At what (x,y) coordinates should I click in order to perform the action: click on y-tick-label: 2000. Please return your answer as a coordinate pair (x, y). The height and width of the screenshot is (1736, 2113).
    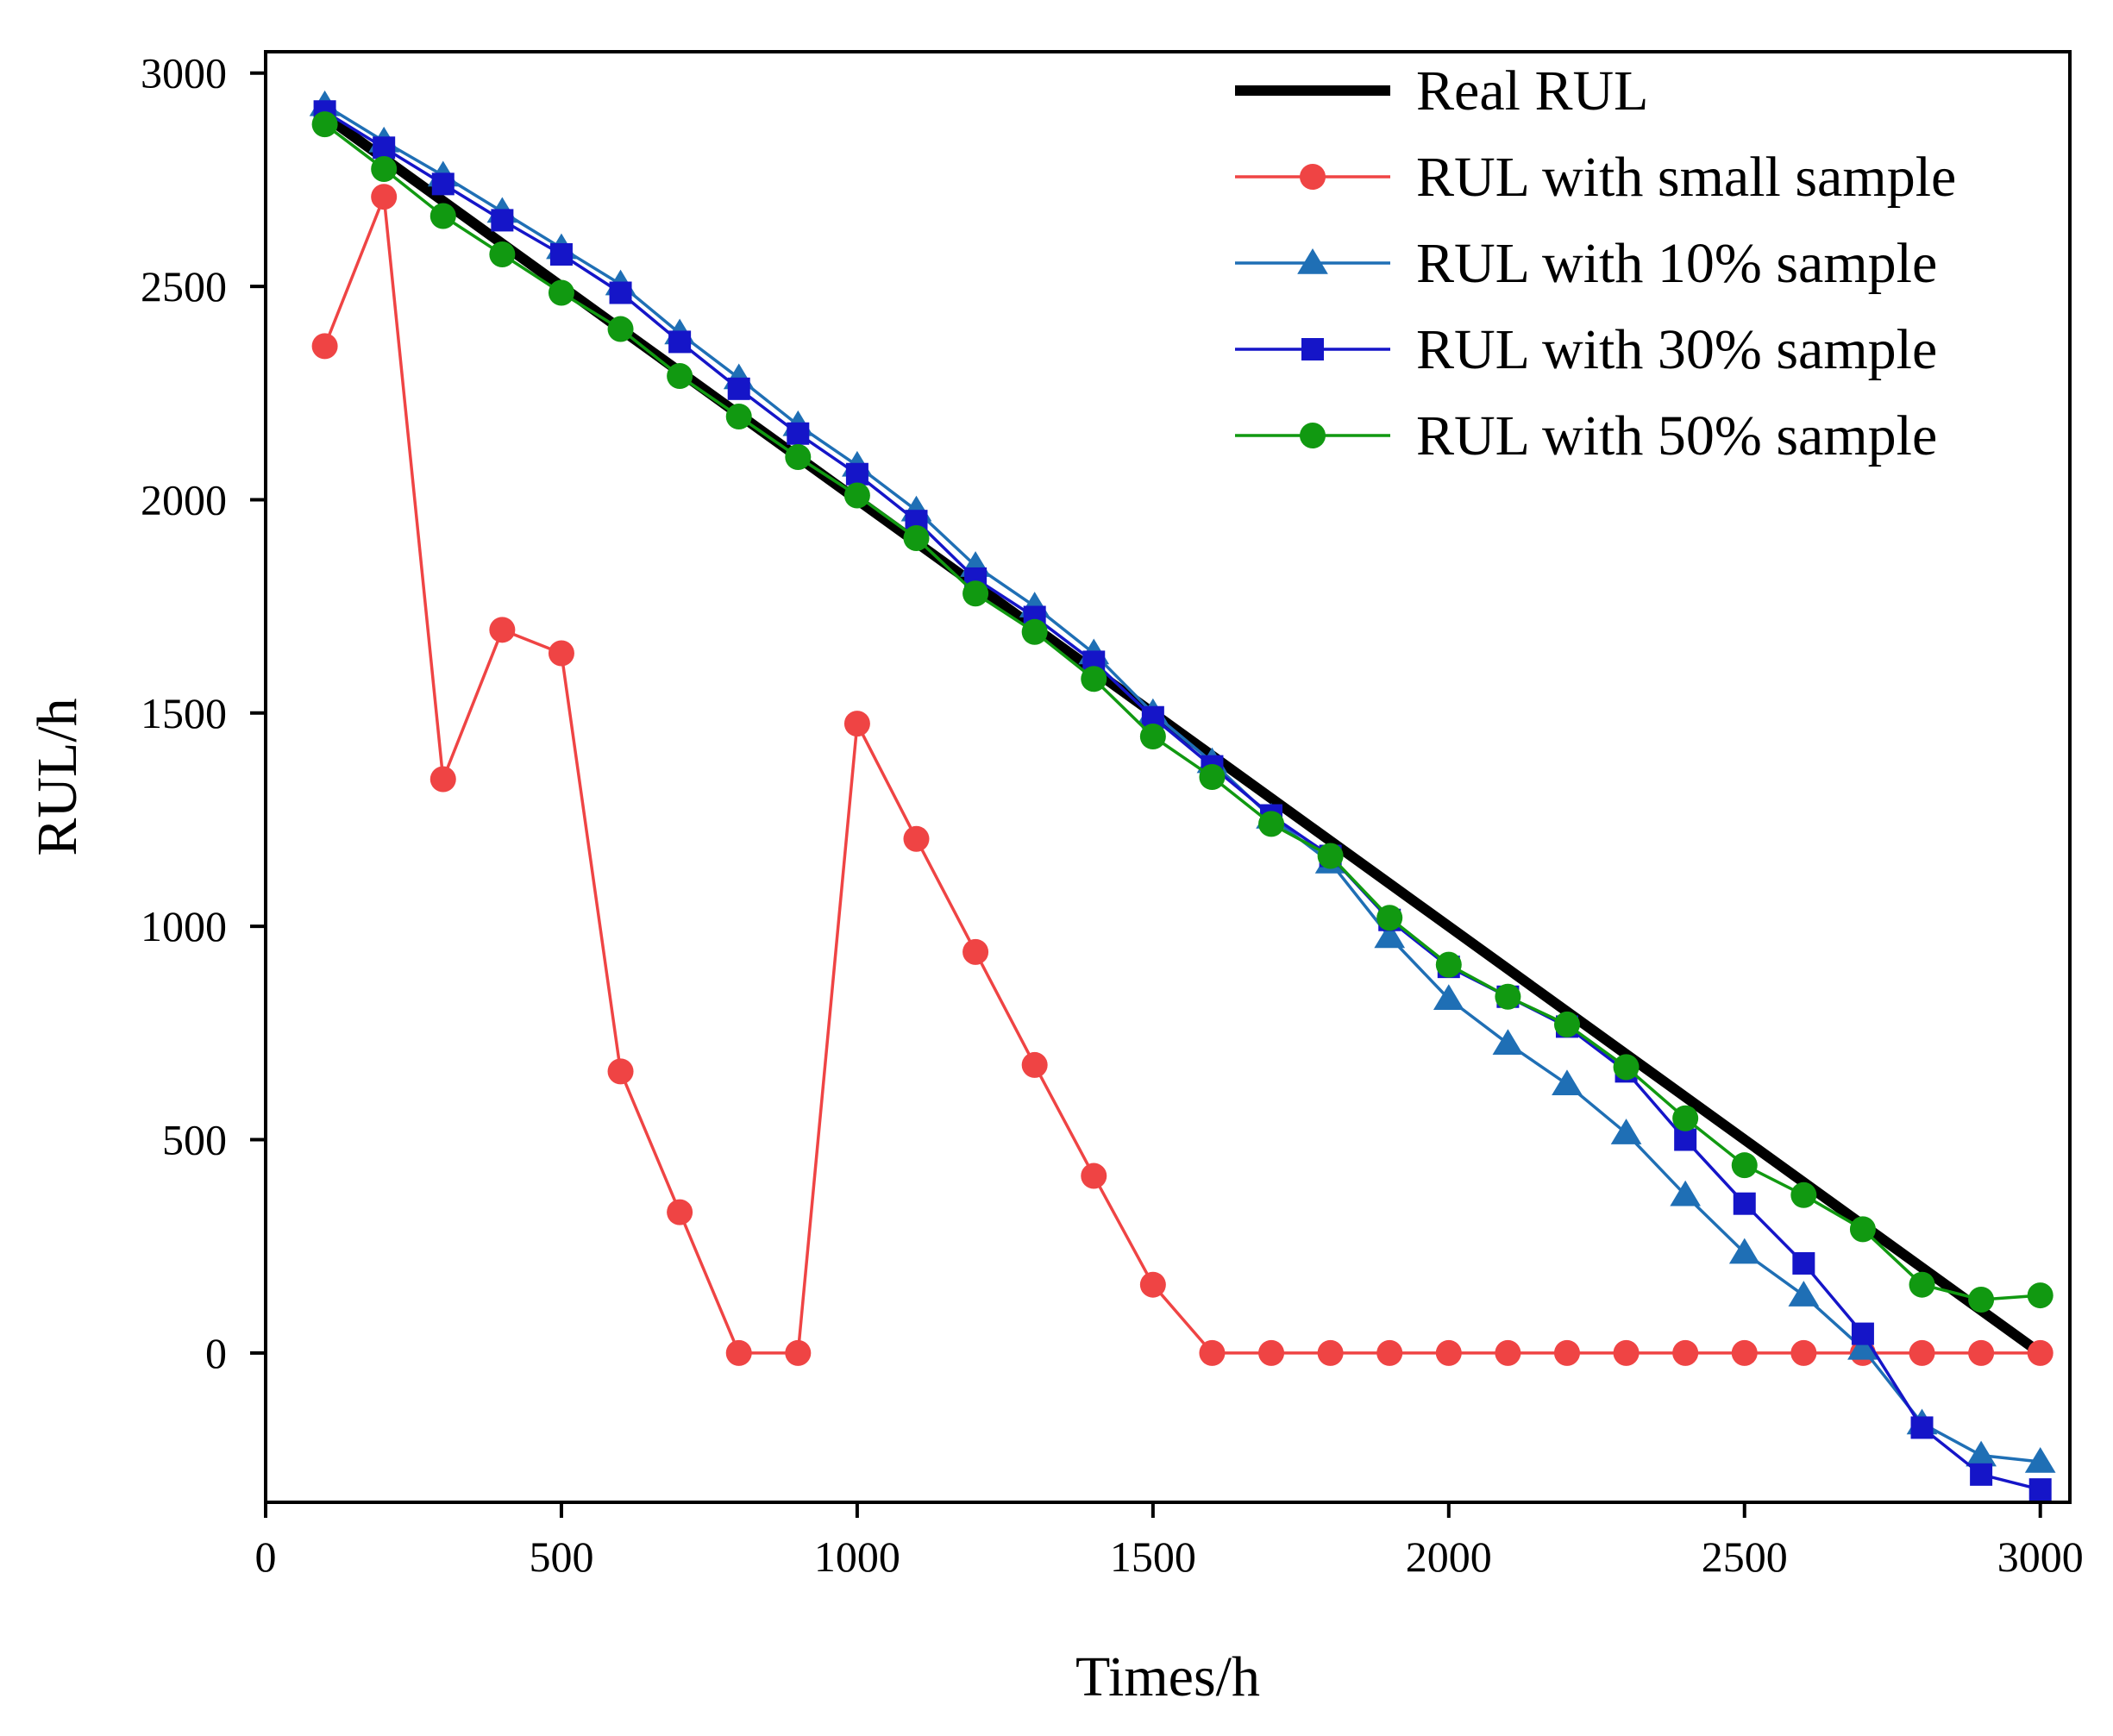
    Looking at the image, I should click on (184, 499).